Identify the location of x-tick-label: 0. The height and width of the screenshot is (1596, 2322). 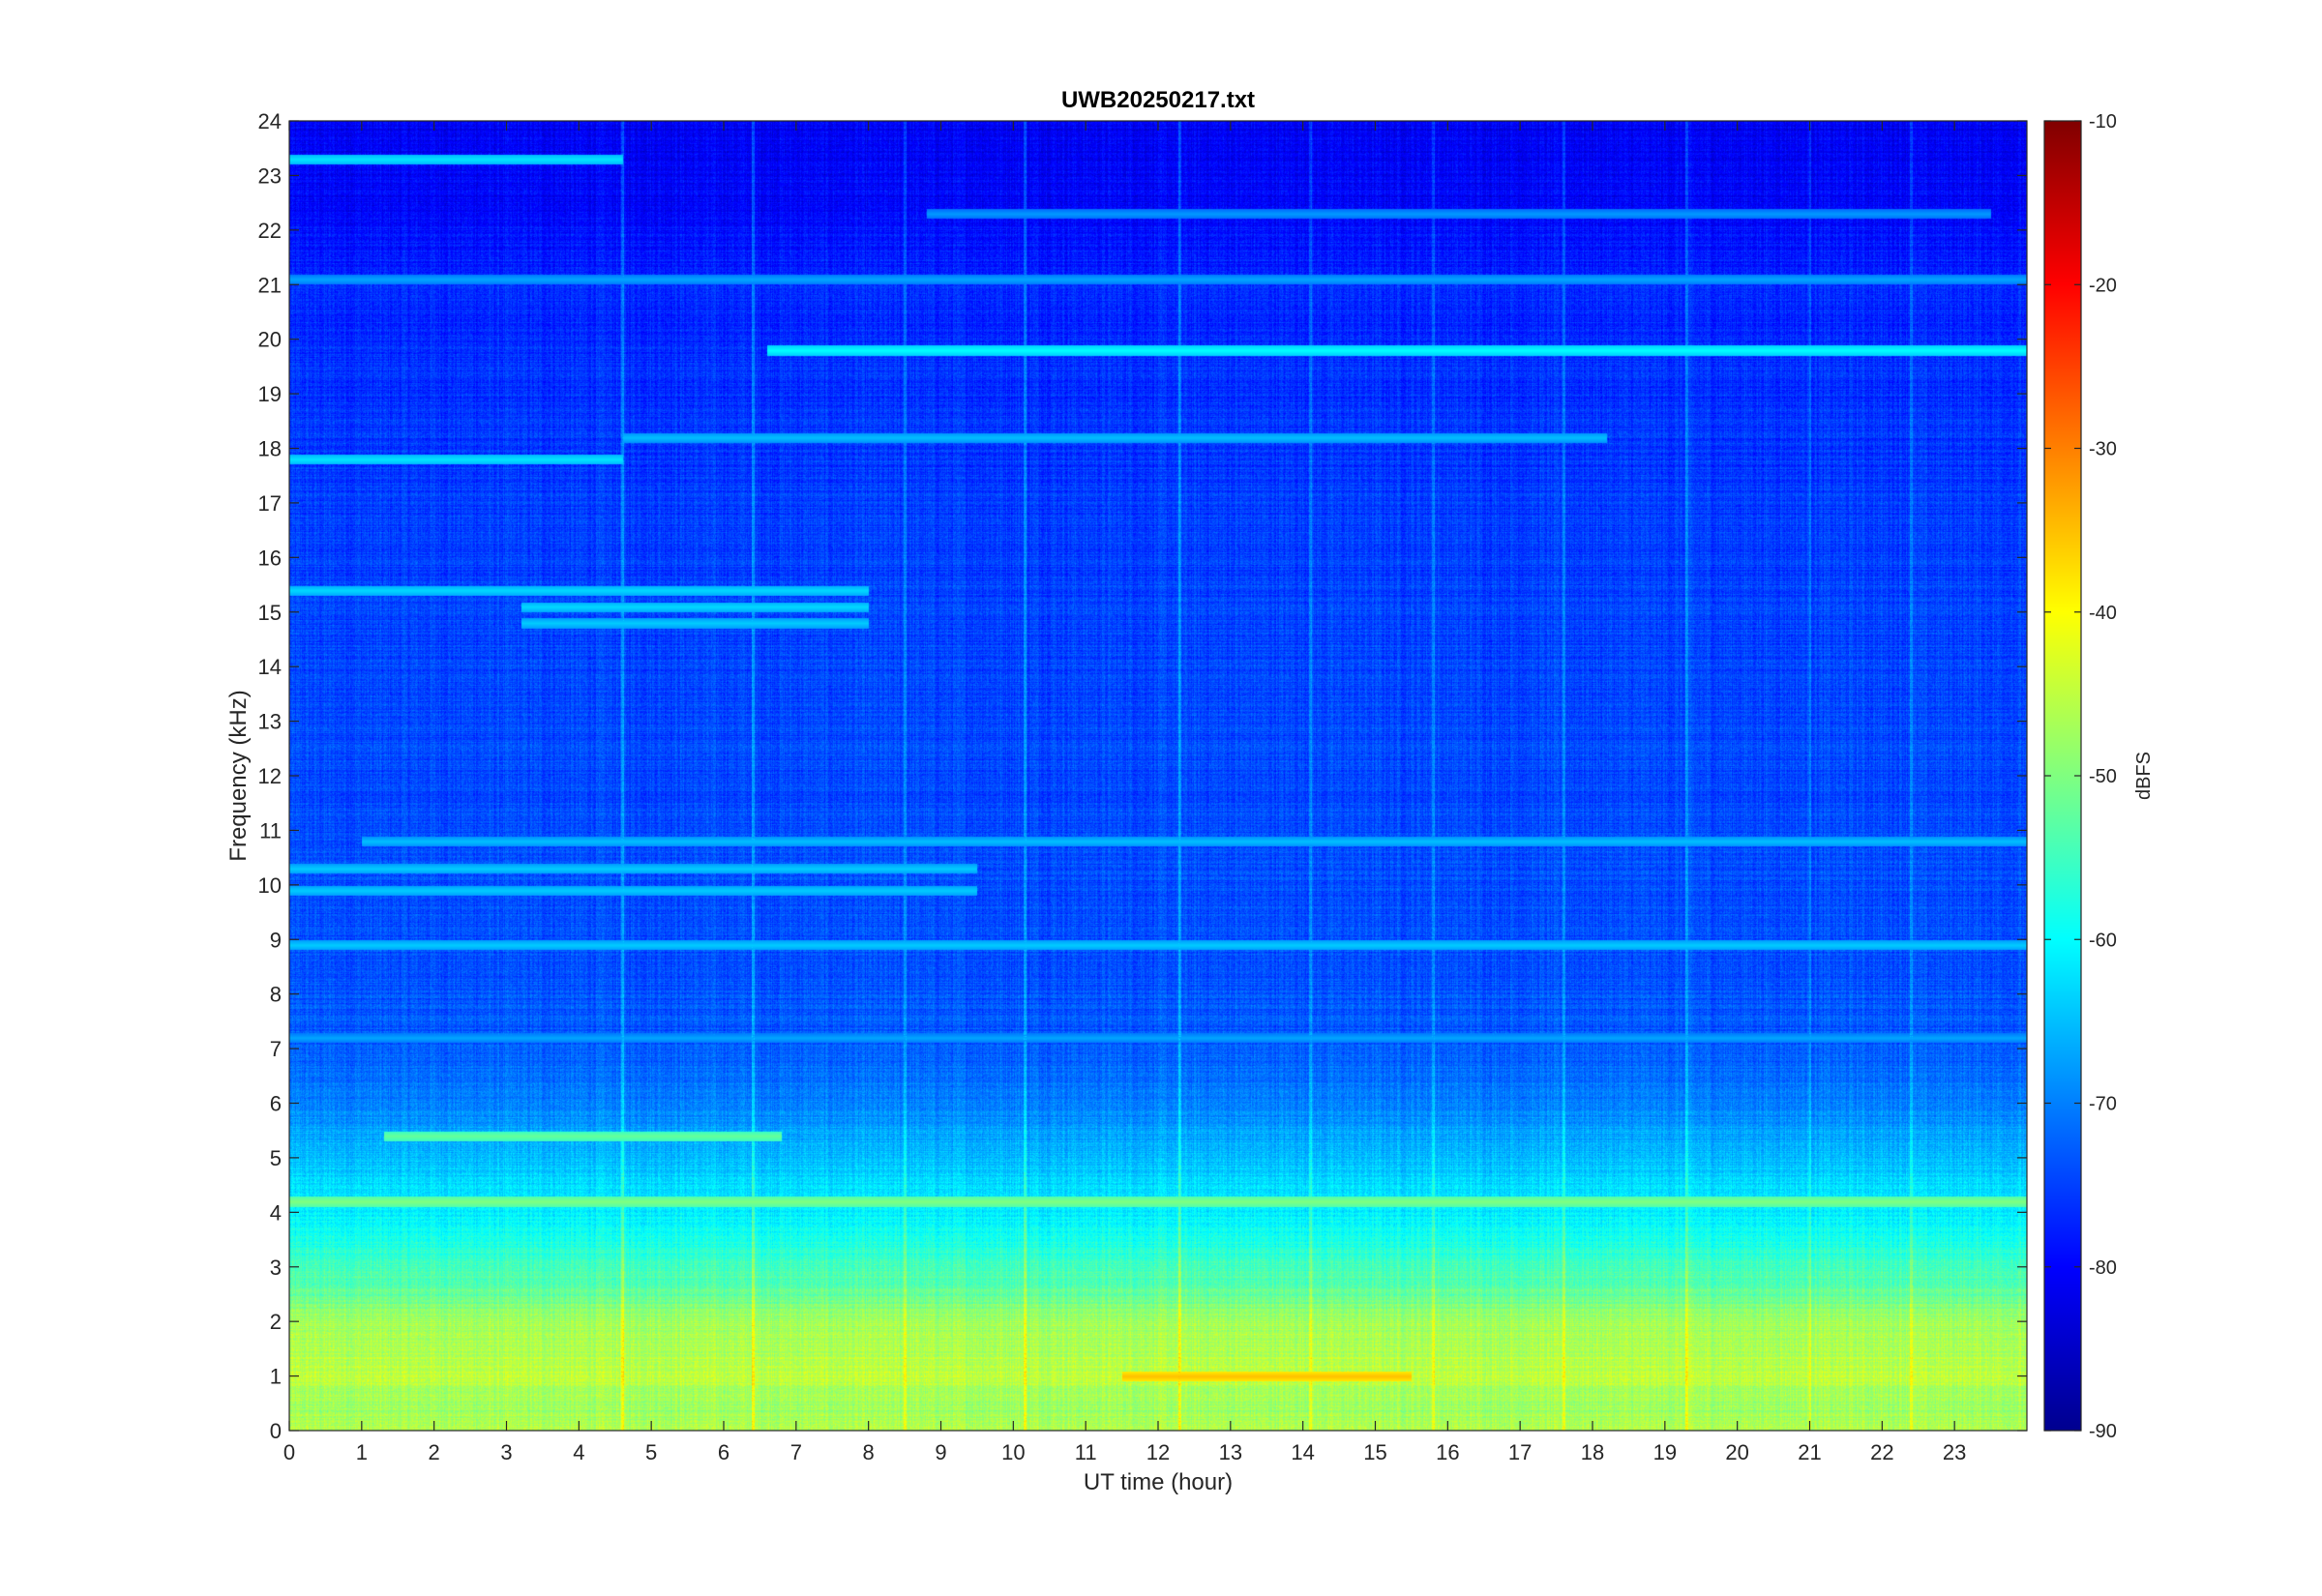
(289, 1452).